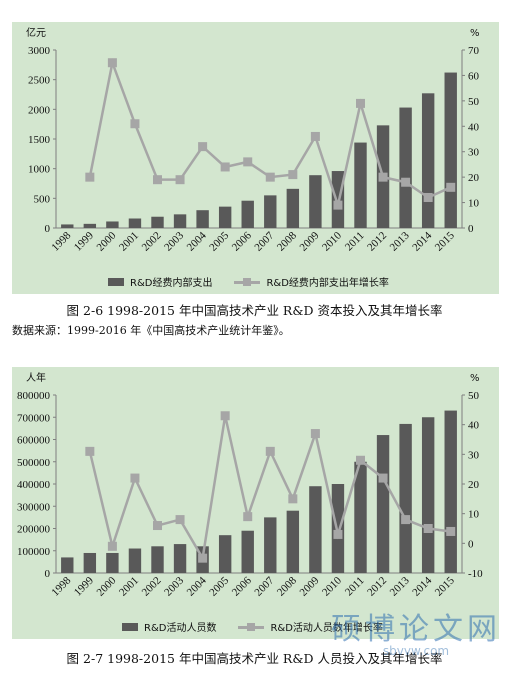  Describe the element at coordinates (112, 63) in the screenshot. I see `point-2000` at that location.